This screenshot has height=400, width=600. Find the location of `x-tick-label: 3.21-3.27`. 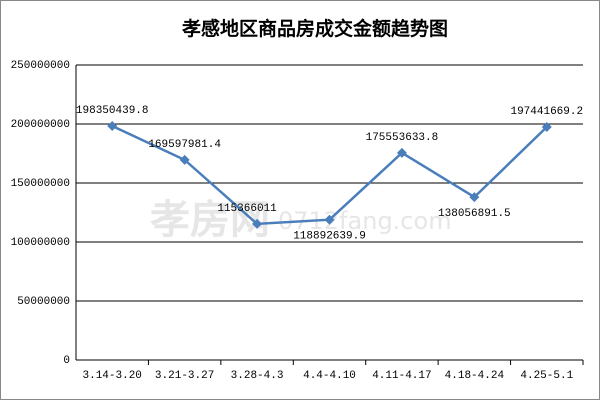

x-tick-label: 3.21-3.27 is located at coordinates (184, 376).